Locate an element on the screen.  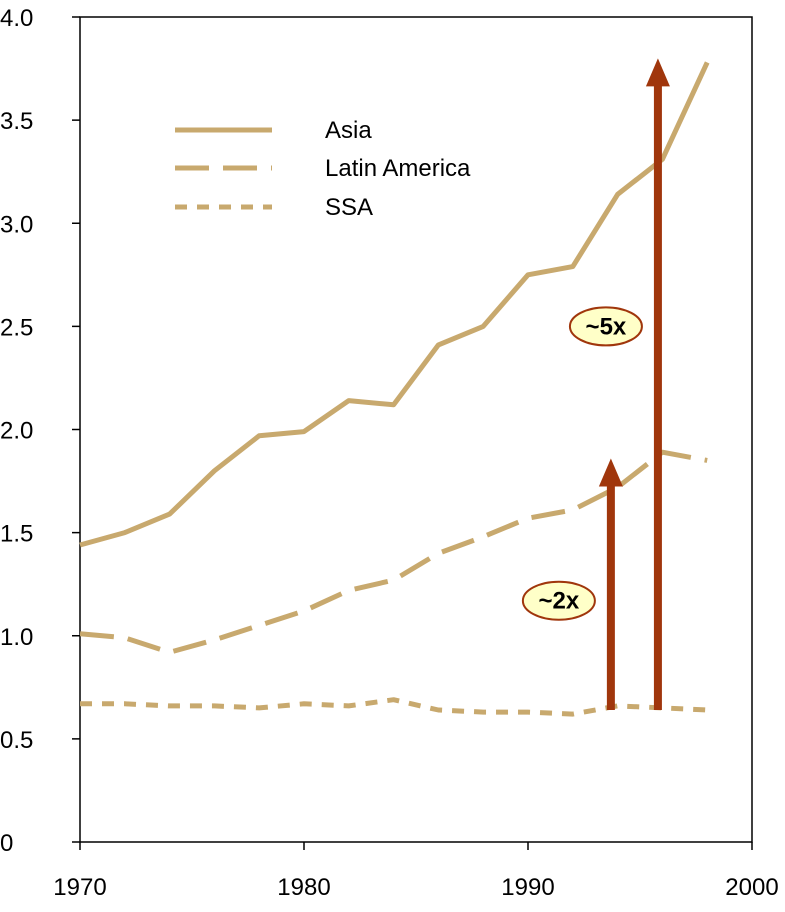
legend-label: Asia is located at coordinates (348, 130).